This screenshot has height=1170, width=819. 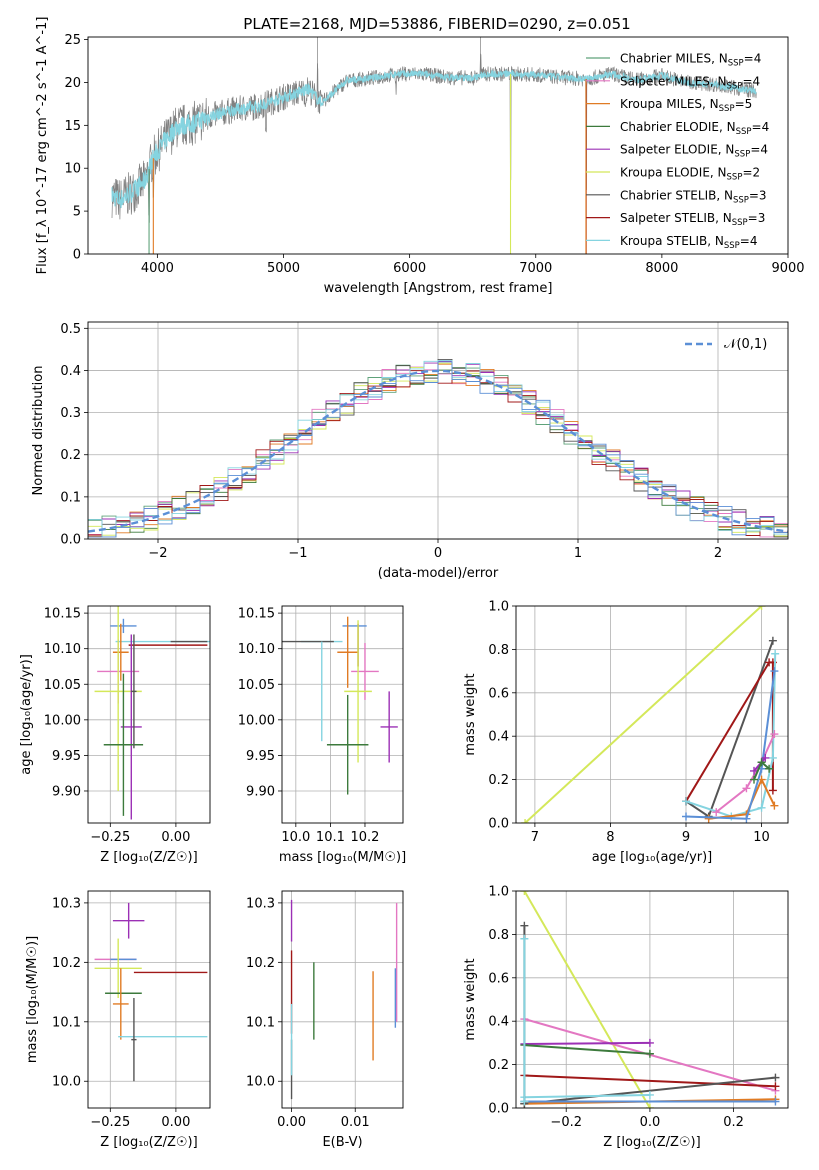 I want to click on legend-value: =5, so click(x=744, y=104).